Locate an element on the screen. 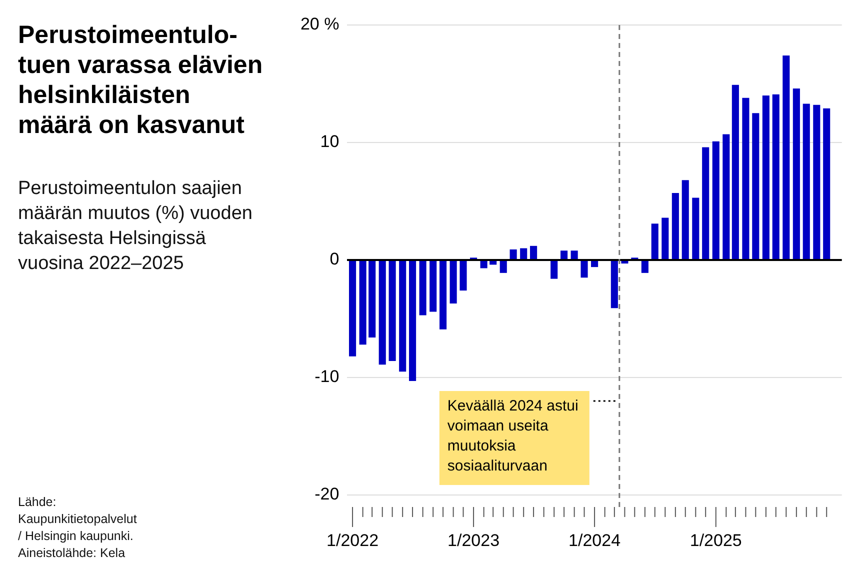 The width and height of the screenshot is (863, 576). x-tick-label: 1/2025 is located at coordinates (716, 540).